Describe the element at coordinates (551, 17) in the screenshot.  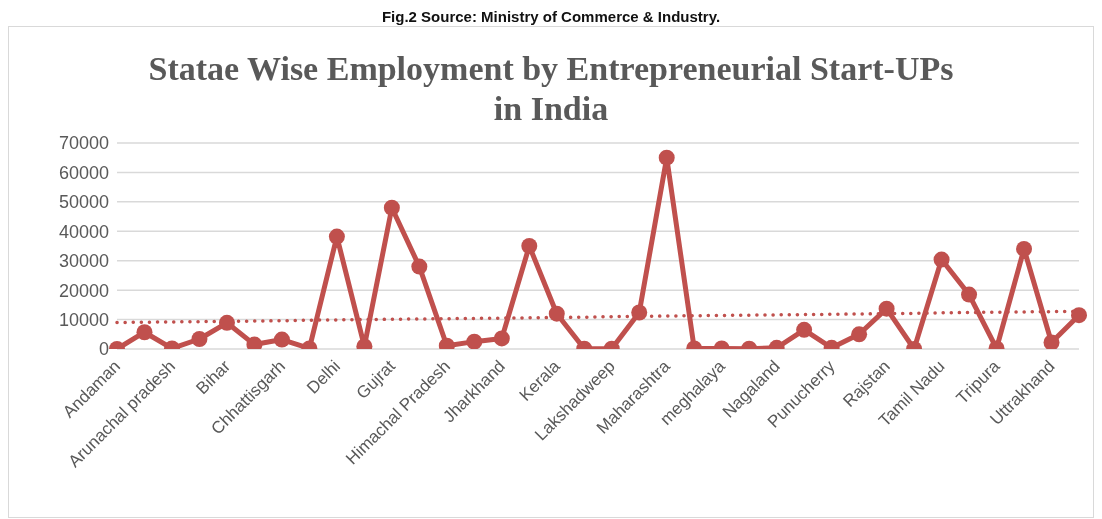
I see `caption: Fig.2 Source: Ministry of Commerce & Industry.` at that location.